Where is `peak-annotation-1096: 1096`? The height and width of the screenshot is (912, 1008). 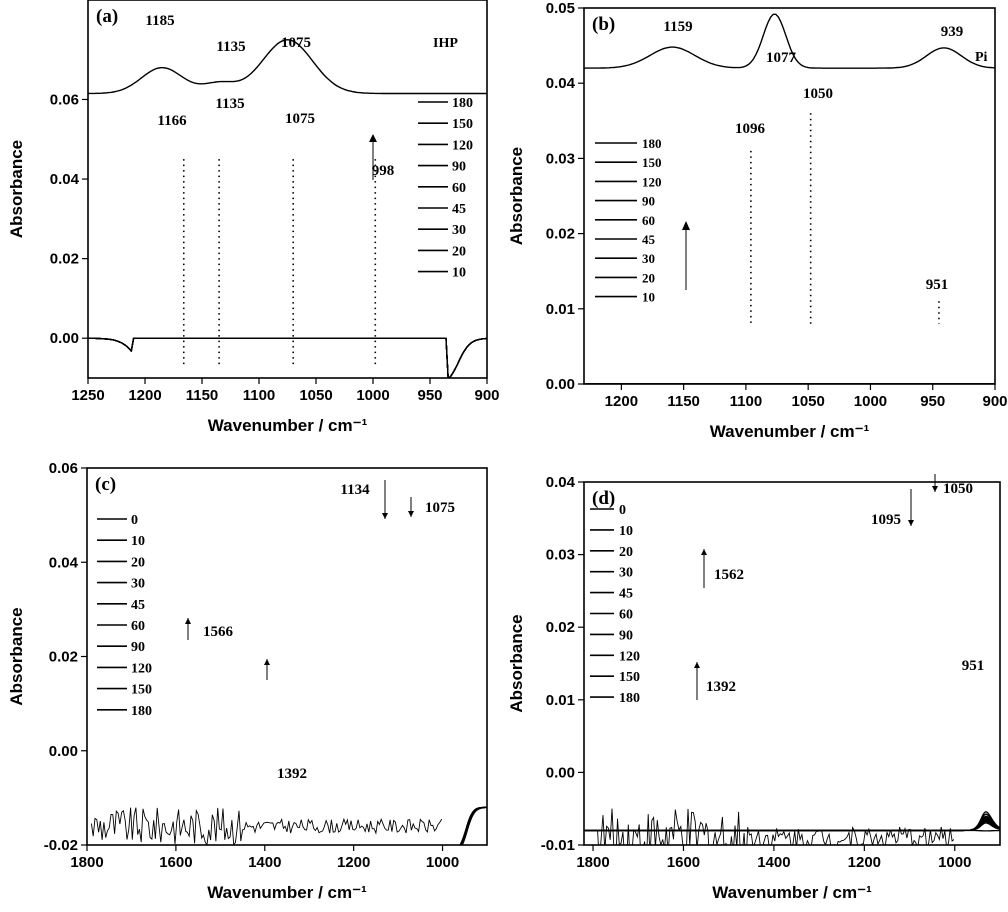 peak-annotation-1096: 1096 is located at coordinates (750, 129).